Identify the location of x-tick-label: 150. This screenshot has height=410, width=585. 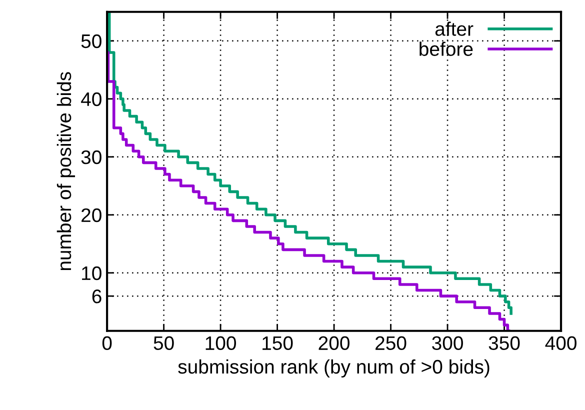
(277, 343).